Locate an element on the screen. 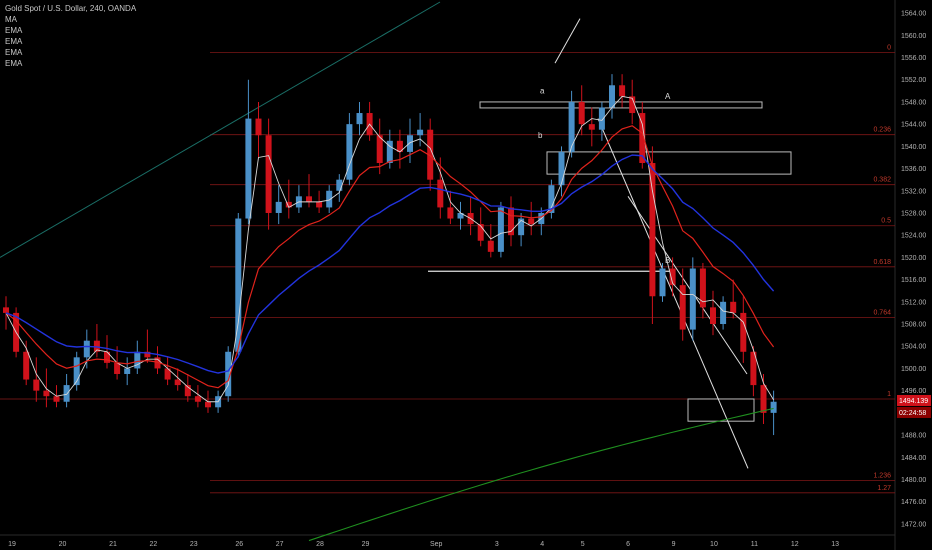 The height and width of the screenshot is (550, 932). time-tick-label: 6 is located at coordinates (628, 544).